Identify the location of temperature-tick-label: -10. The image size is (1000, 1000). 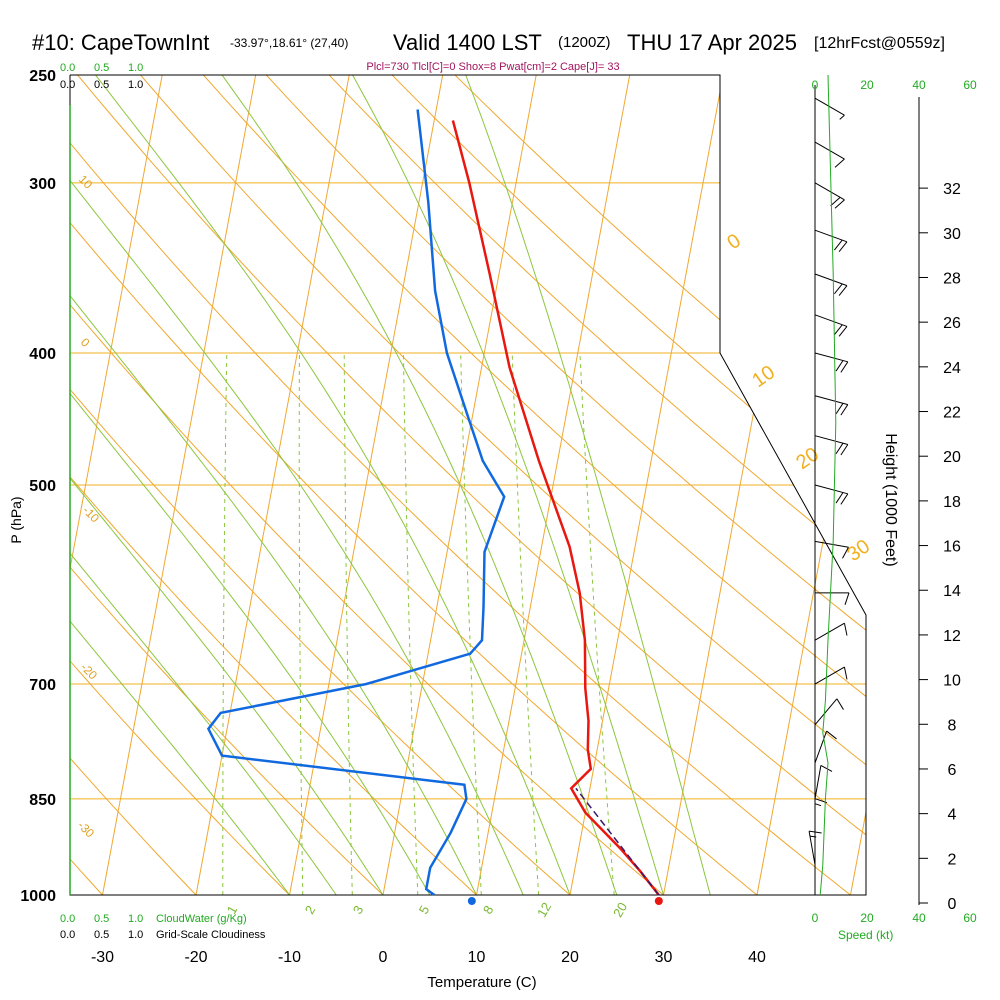
(289, 957).